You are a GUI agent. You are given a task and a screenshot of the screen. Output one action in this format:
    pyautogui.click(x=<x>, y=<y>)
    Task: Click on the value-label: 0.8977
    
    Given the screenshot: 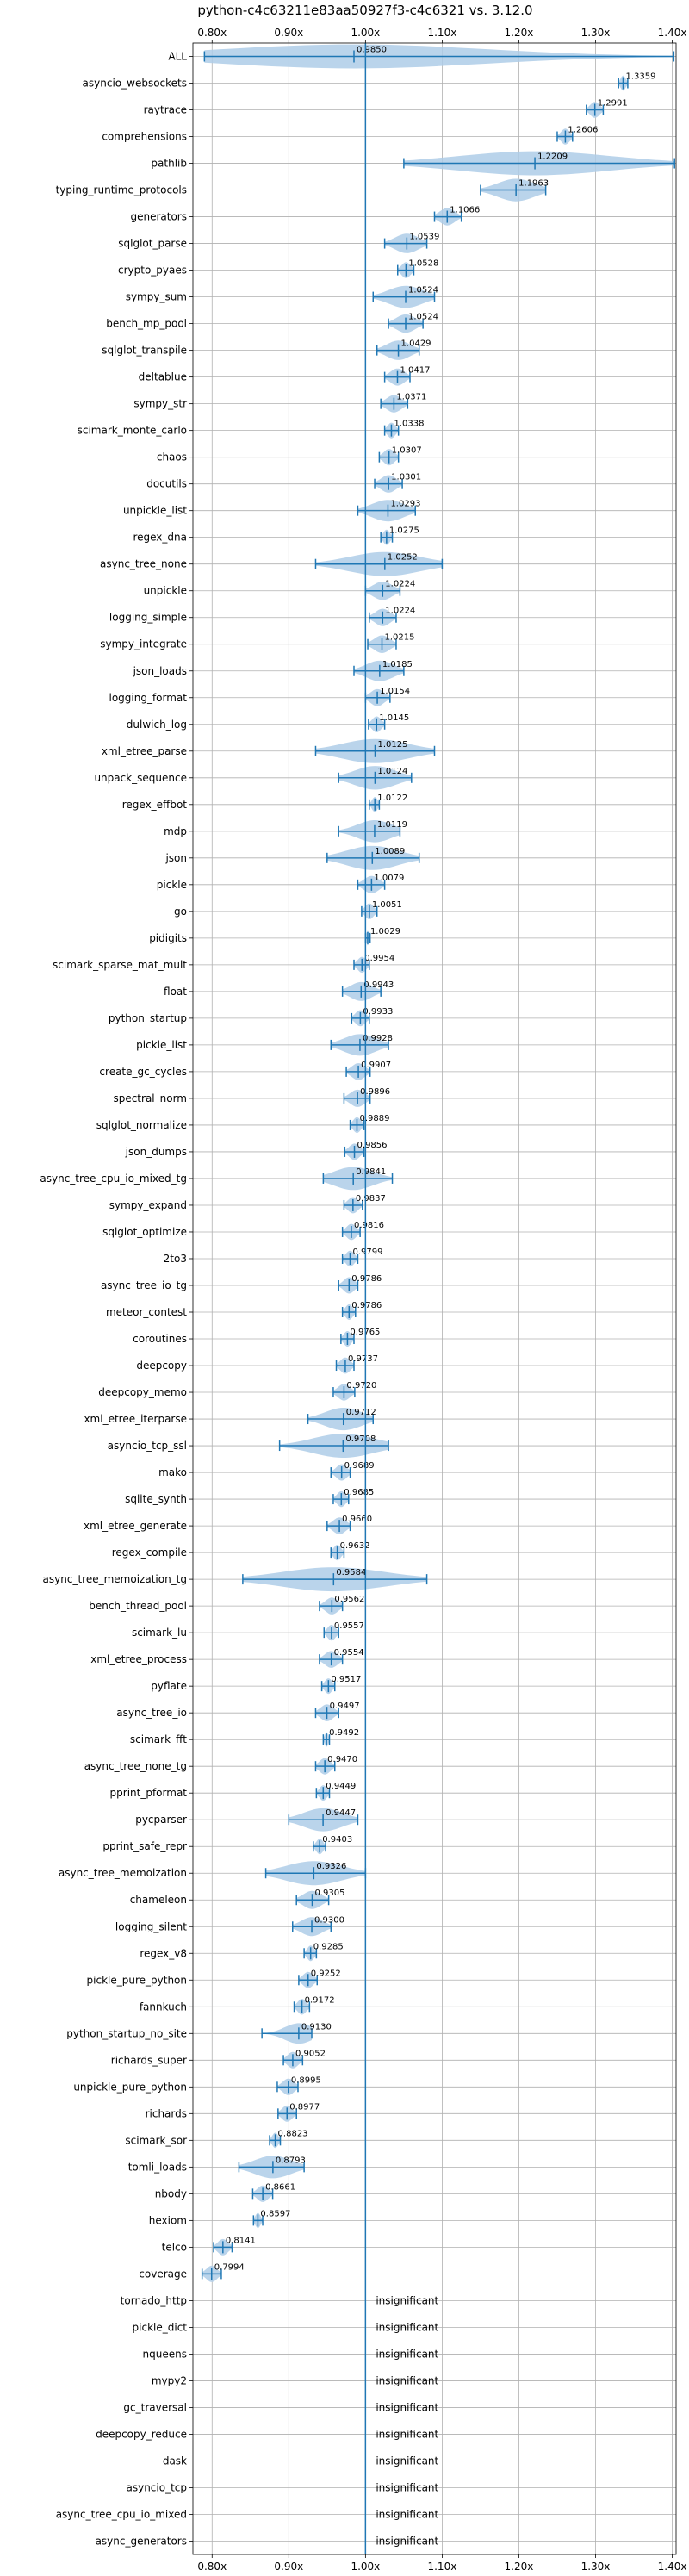 What is the action you would take?
    pyautogui.click(x=304, y=2107)
    